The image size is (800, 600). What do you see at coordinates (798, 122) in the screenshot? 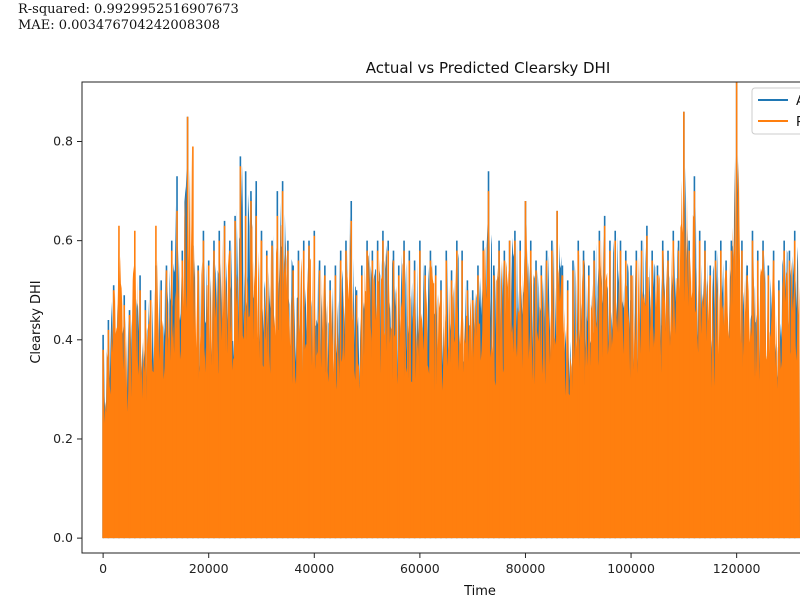
I see `legend-label-P: P` at bounding box center [798, 122].